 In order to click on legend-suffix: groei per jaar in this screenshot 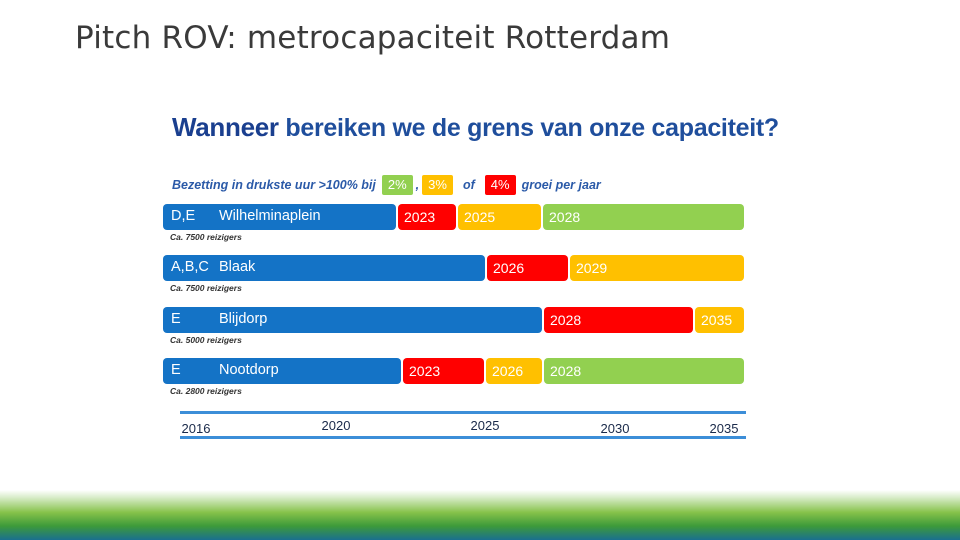, I will do `click(561, 185)`.